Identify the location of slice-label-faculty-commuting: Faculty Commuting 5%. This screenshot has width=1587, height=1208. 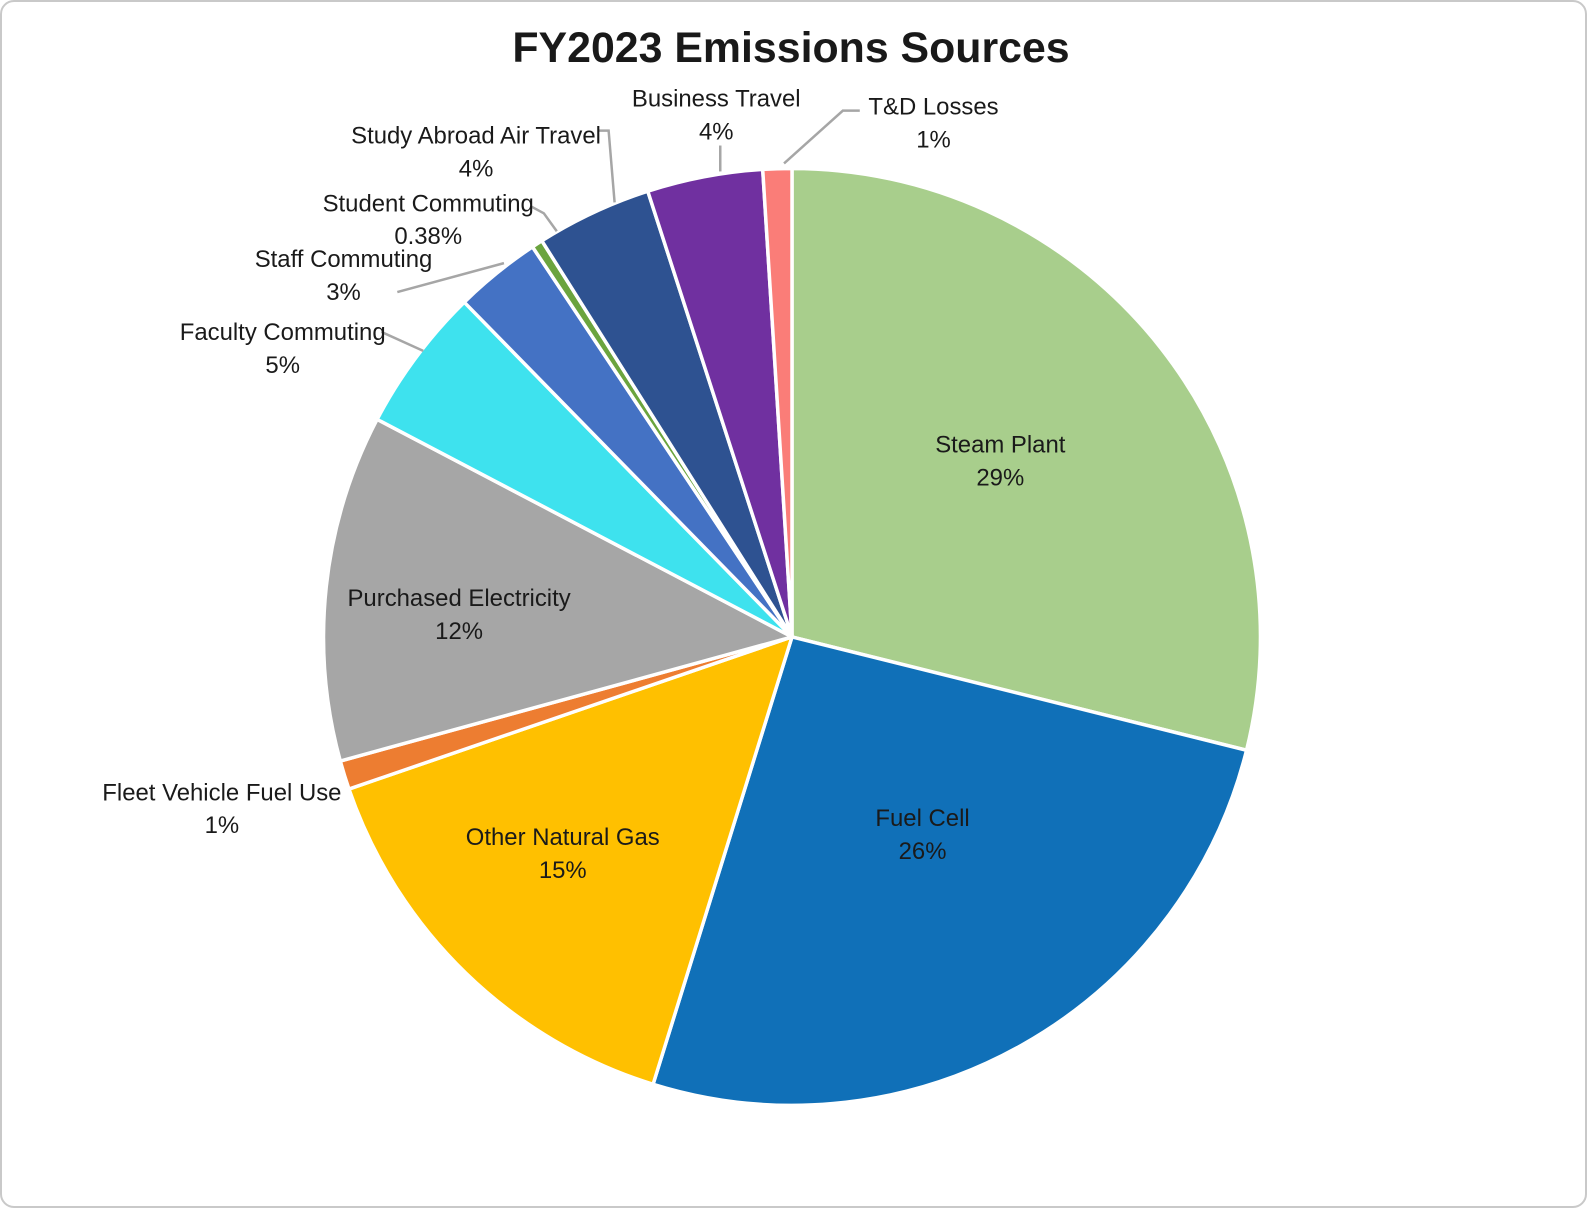
(283, 349).